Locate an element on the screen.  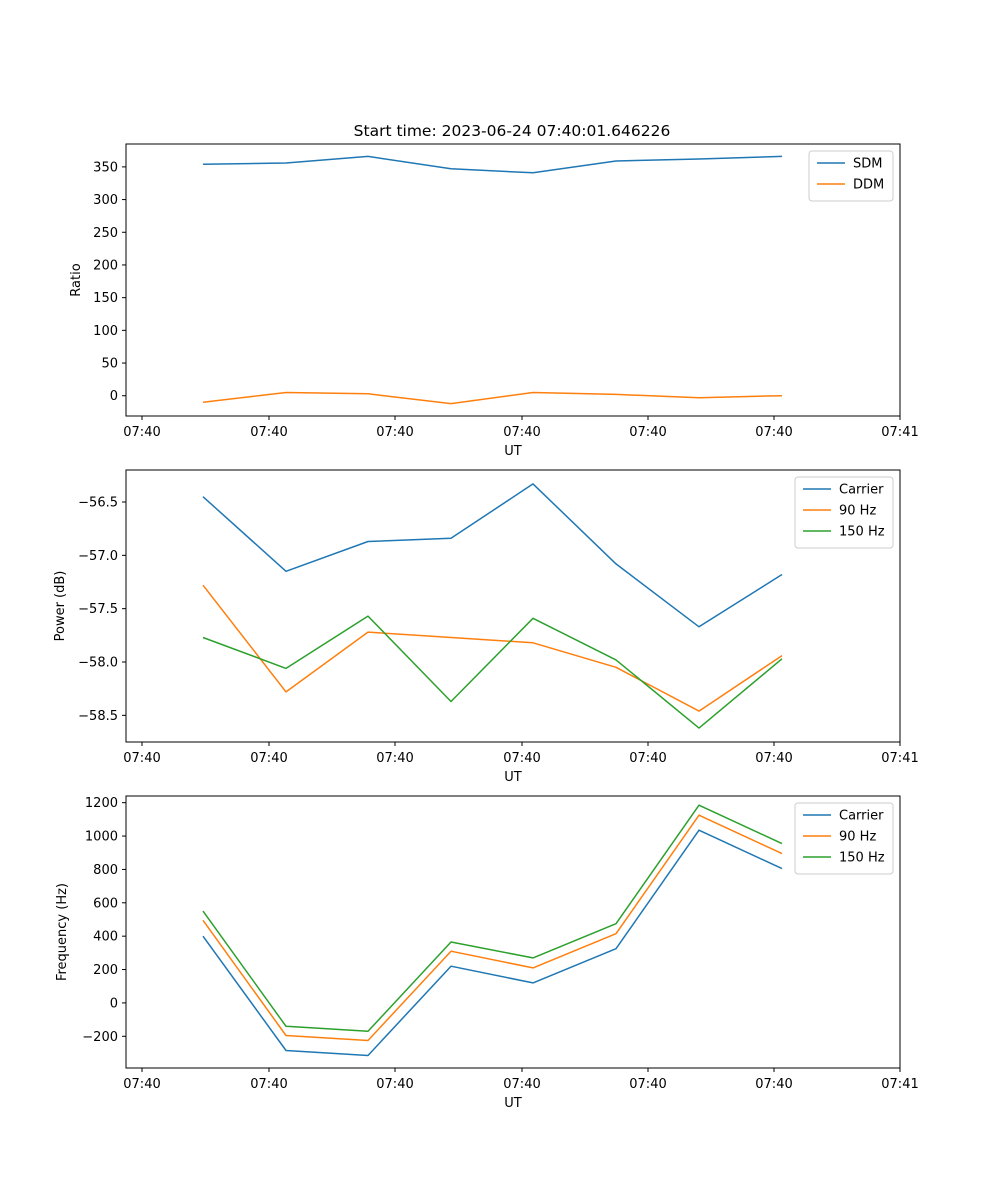
y-tick-label: −57.5 is located at coordinates (98, 609).